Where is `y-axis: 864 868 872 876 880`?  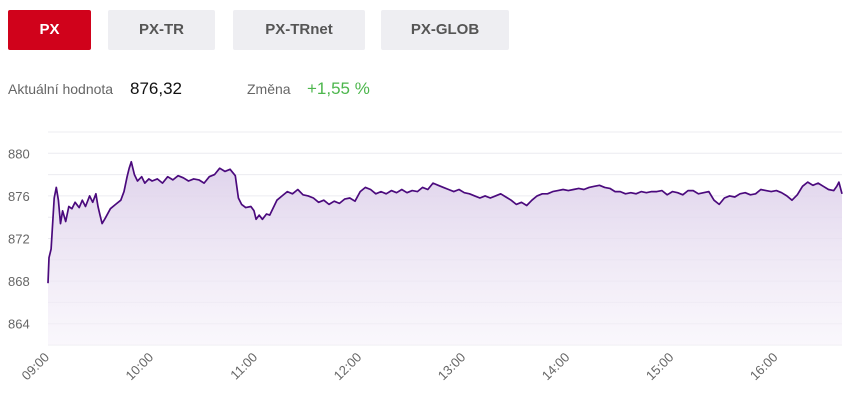 y-axis: 864 868 872 876 880 is located at coordinates (19, 238).